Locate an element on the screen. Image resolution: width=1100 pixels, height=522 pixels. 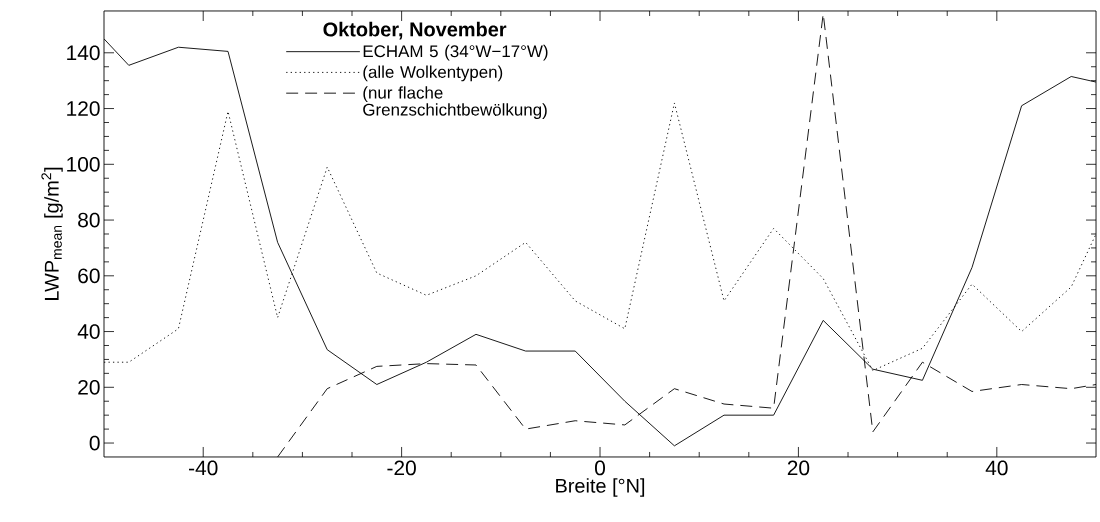
legend-label: (nur flache Grenzschichtbewölkung) is located at coordinates (455, 102).